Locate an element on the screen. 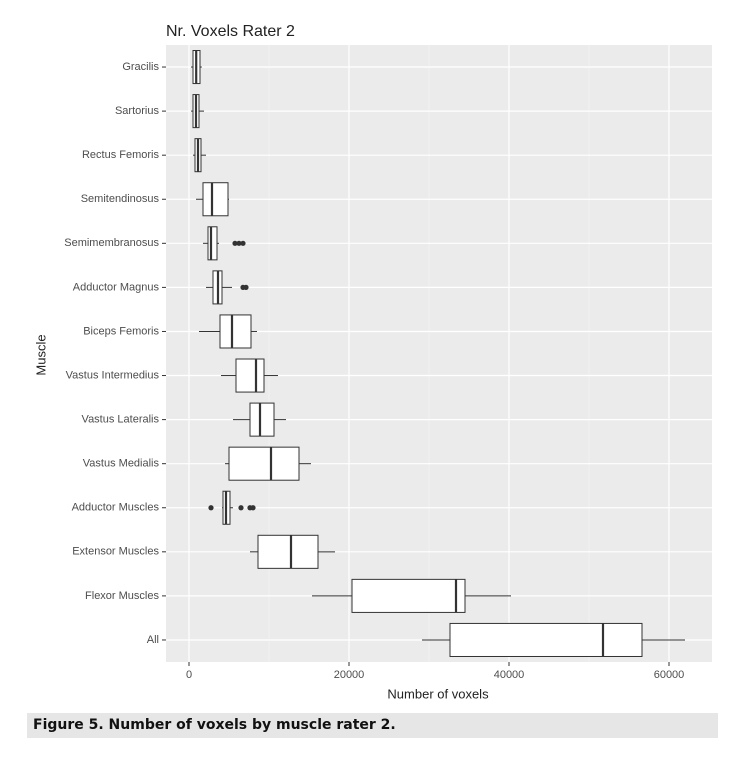  y-tick-label: Flexor Muscles is located at coordinates (122, 596).